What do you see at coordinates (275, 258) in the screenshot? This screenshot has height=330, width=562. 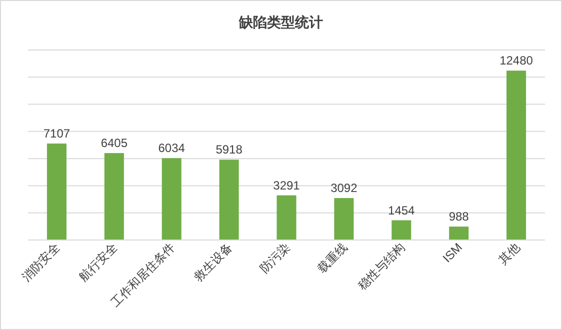 I see `x-tick-label: 防污染` at bounding box center [275, 258].